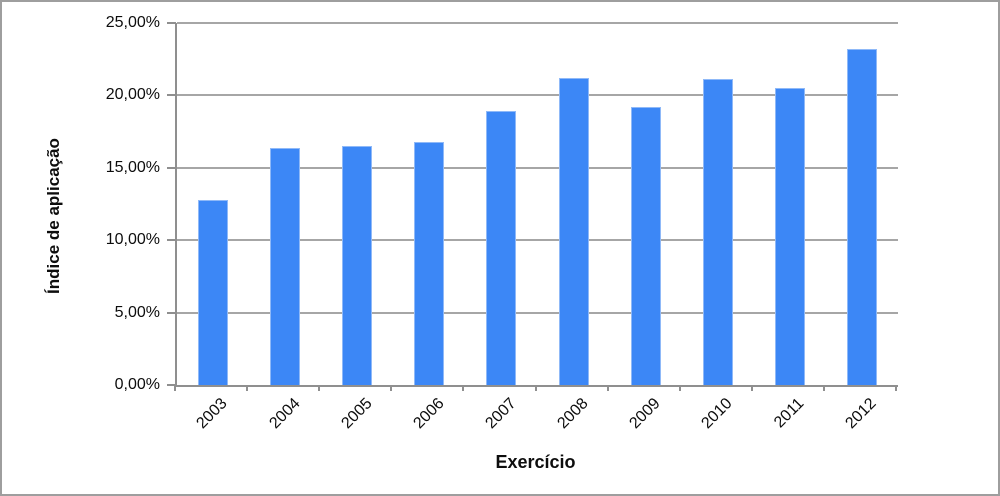 This screenshot has width=1000, height=496. What do you see at coordinates (212, 414) in the screenshot?
I see `x-tick-label-text: 2003` at bounding box center [212, 414].